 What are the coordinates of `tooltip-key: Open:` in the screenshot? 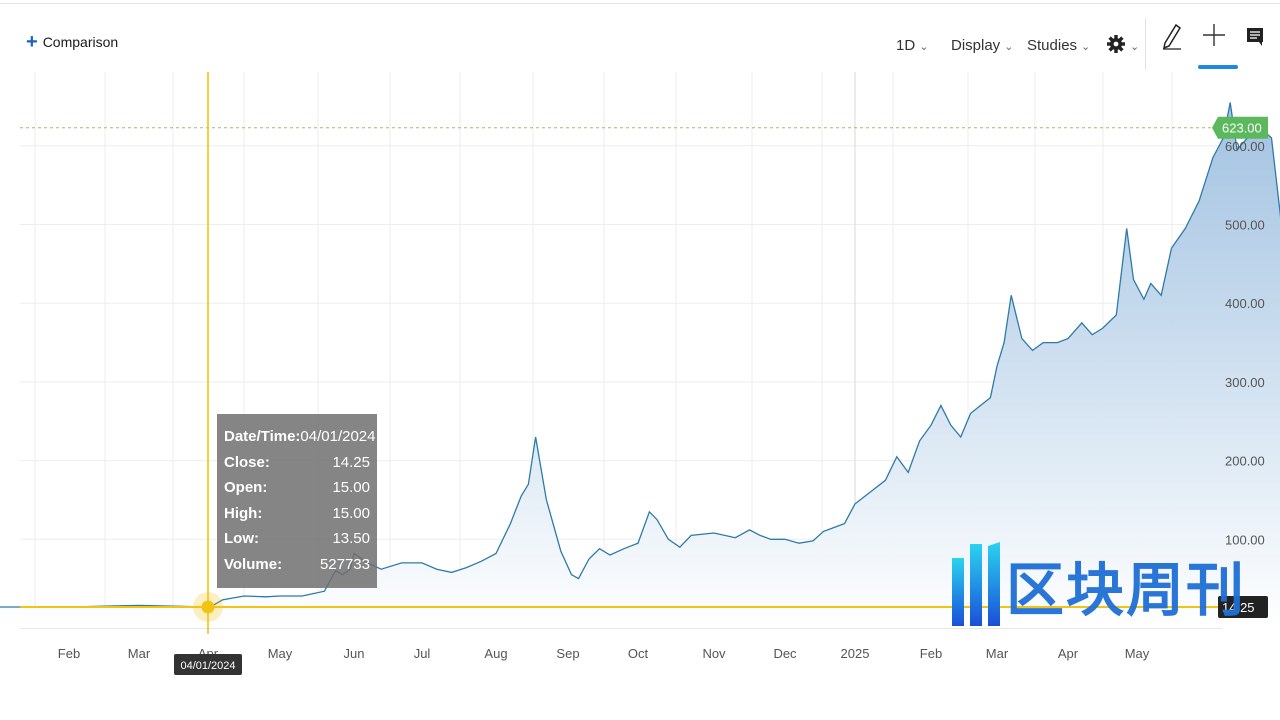 It's located at (246, 488).